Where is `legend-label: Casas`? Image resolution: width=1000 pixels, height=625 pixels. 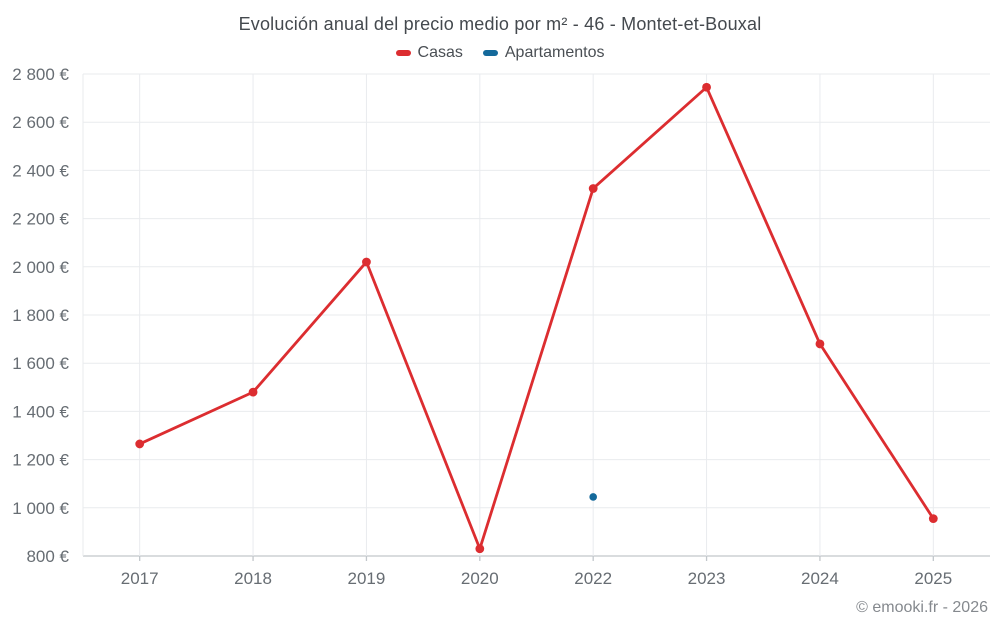
legend-label: Casas is located at coordinates (440, 52).